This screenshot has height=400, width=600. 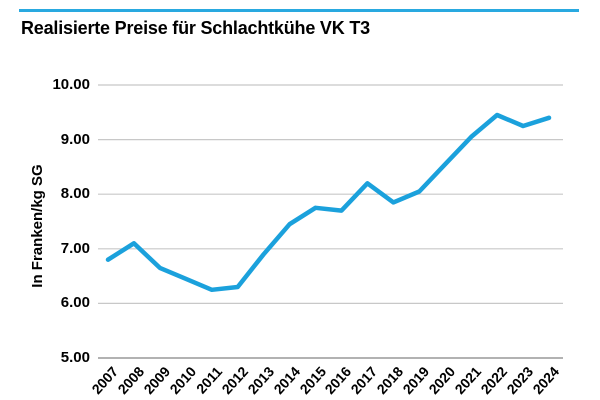 I want to click on y-tick-label: 10.00, so click(x=71, y=84).